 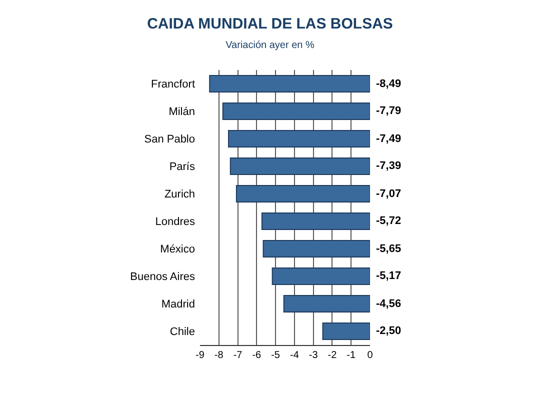 What do you see at coordinates (181, 112) in the screenshot?
I see `y-tick-label: Milán` at bounding box center [181, 112].